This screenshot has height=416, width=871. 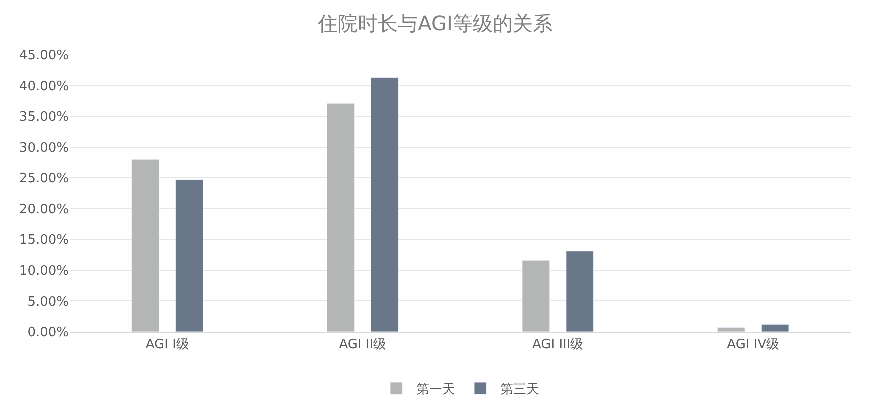 What do you see at coordinates (363, 345) in the screenshot?
I see `x-tick-label: AGI II级` at bounding box center [363, 345].